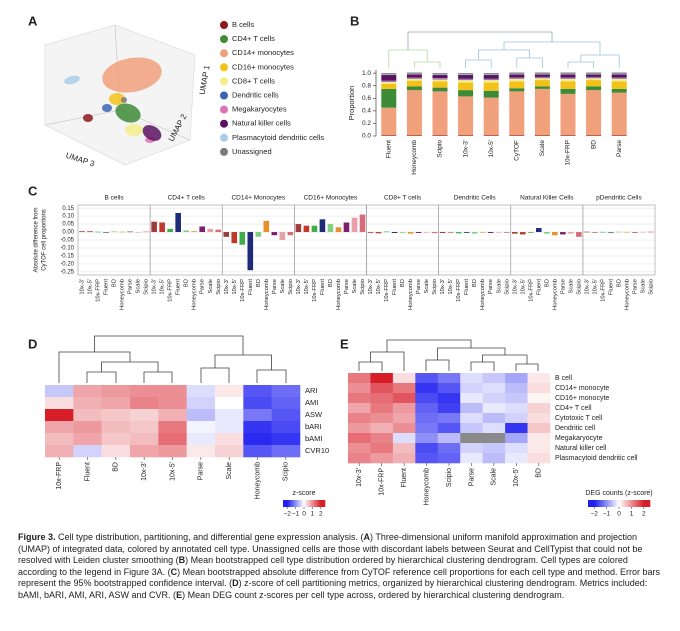 The image size is (680, 631). I want to click on column-label: Fluent, so click(87, 472).